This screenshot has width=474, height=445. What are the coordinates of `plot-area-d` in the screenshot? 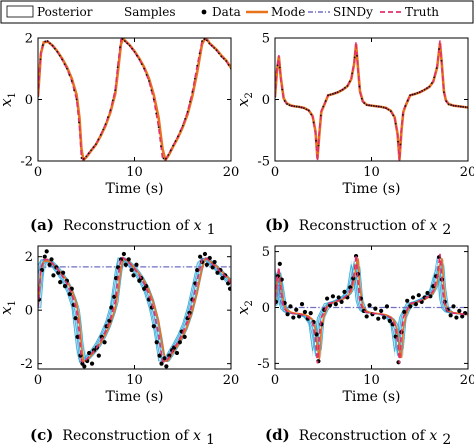 It's located at (371, 309).